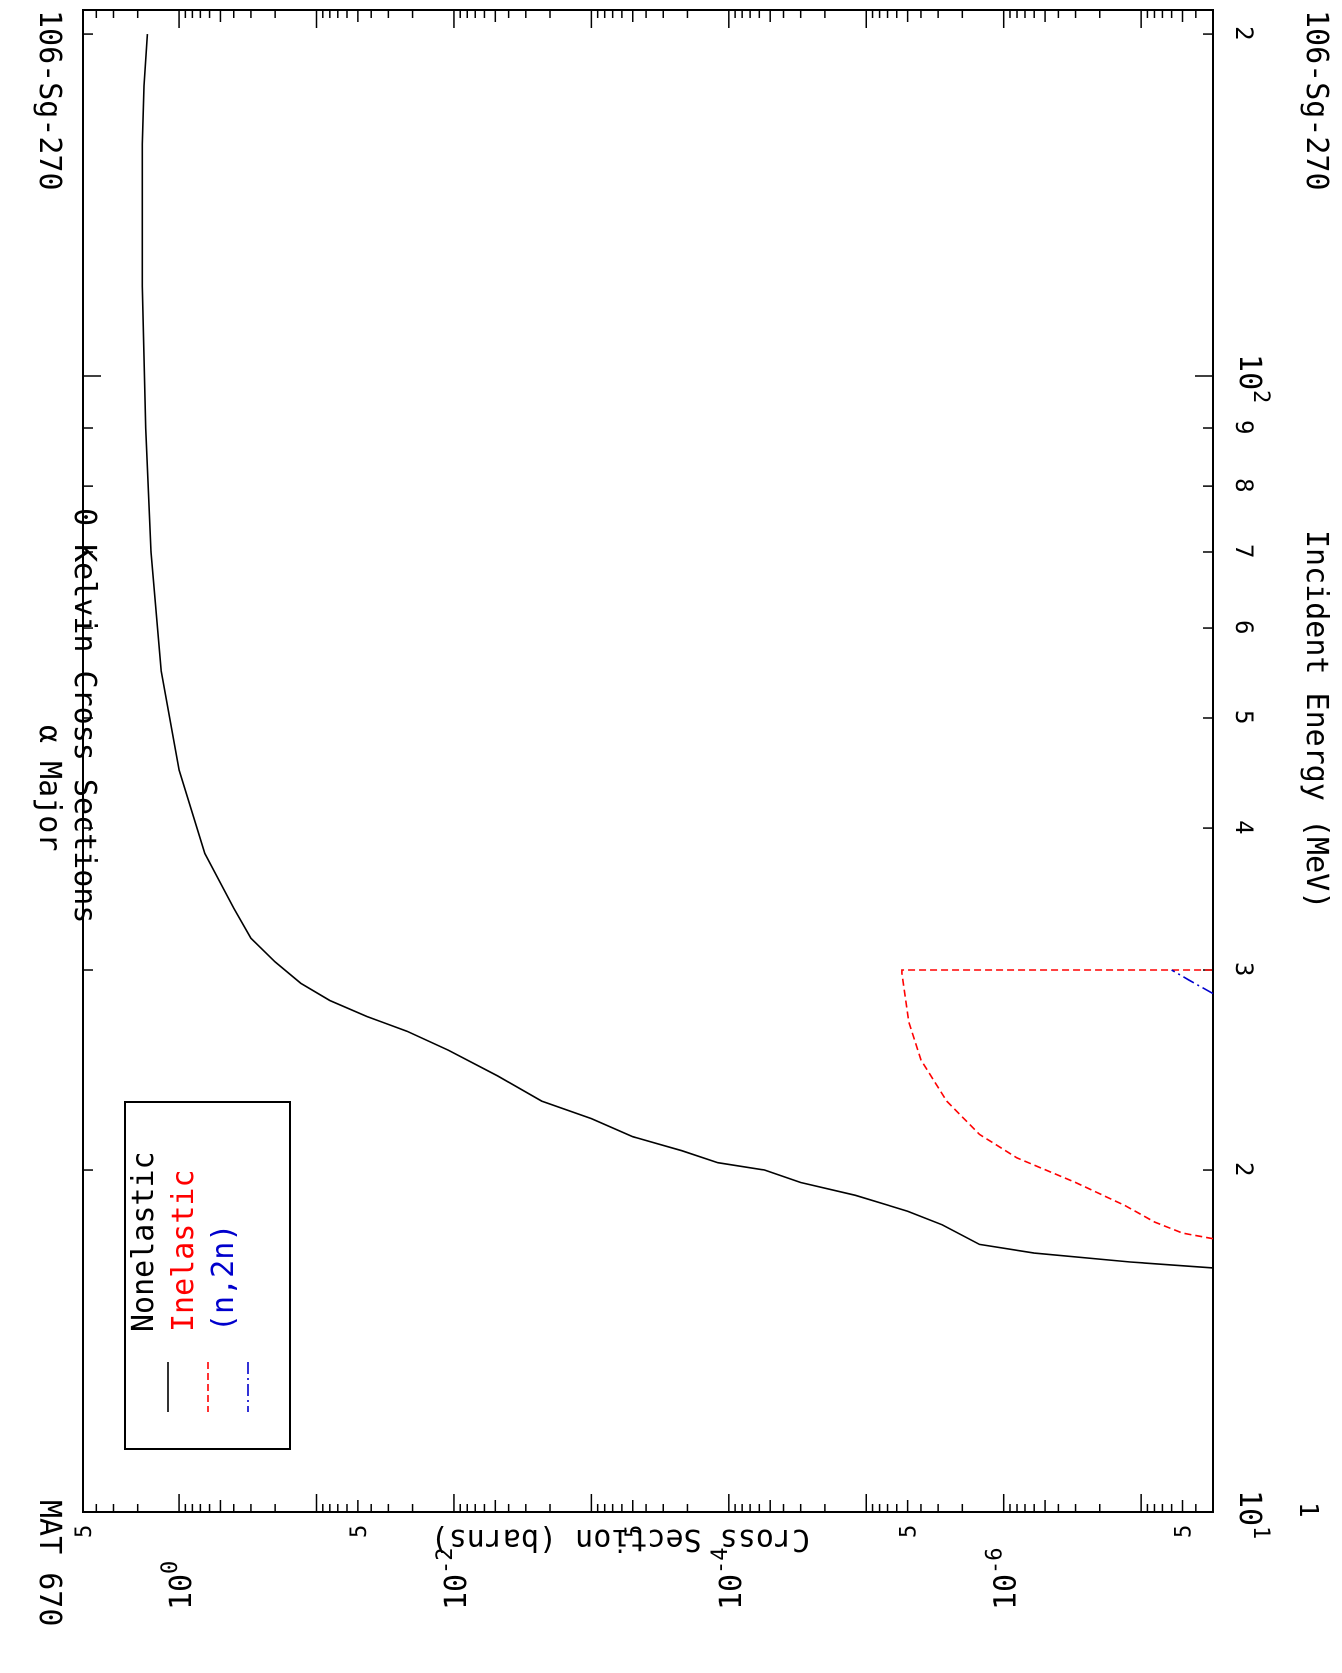 This screenshot has height=1673, width=1342. I want to click on x-axis-label: Incident Energy (MeV), so click(1316, 719).